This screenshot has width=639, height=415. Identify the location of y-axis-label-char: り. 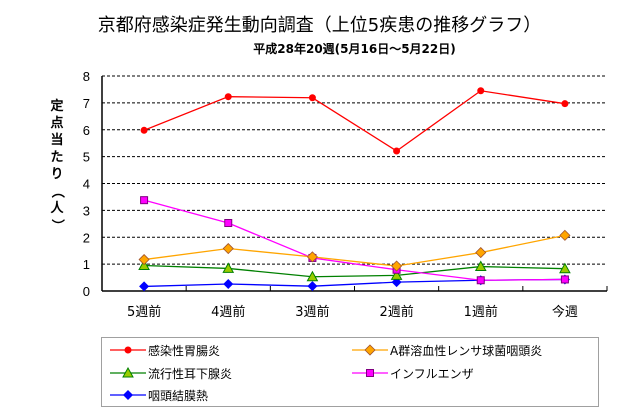
(57, 174).